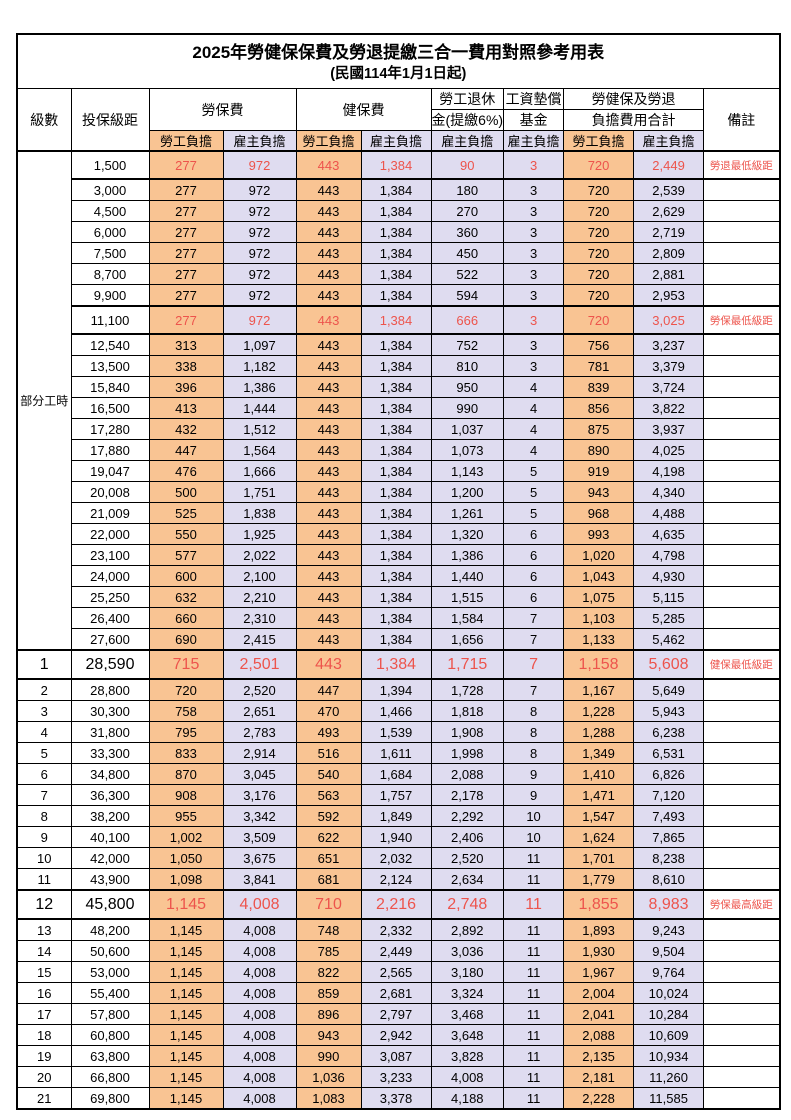  I want to click on bracket-cell: 19,047, so click(110, 471).